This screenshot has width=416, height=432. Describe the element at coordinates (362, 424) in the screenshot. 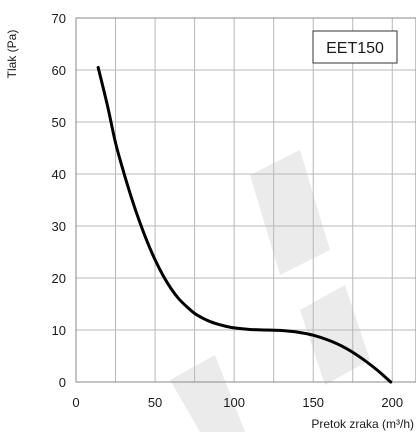

I see `x-axis-label: Pretok zraka (m³/h)` at that location.